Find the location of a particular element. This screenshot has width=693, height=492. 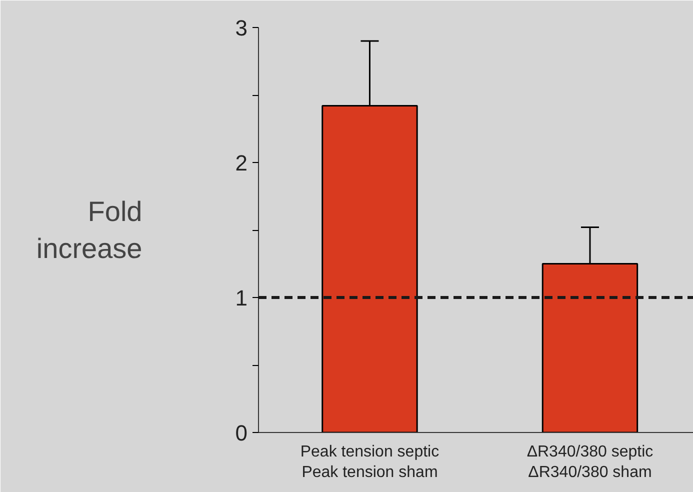

y-tick-label: 0 is located at coordinates (241, 433).